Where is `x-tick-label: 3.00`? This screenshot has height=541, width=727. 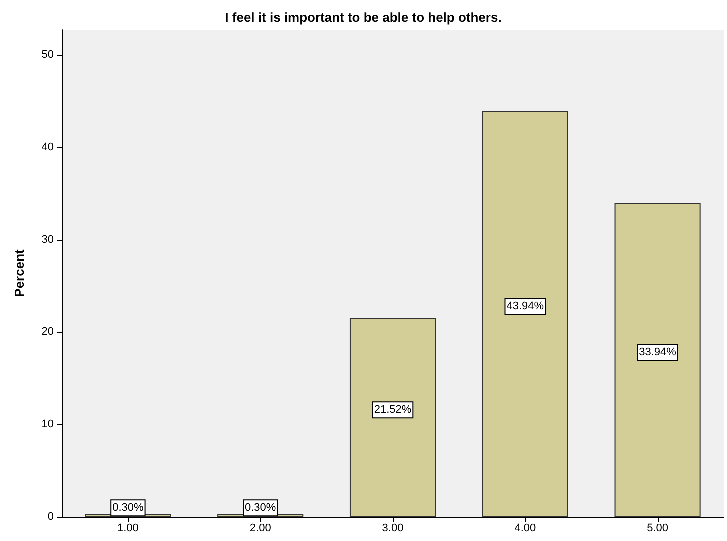
x-tick-label: 3.00 is located at coordinates (393, 528).